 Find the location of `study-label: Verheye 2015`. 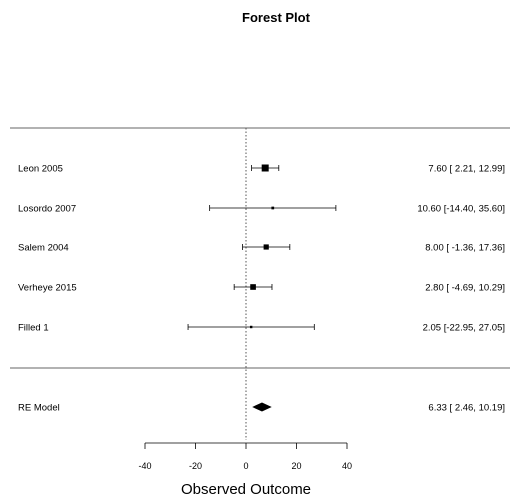

study-label: Verheye 2015 is located at coordinates (47, 288).